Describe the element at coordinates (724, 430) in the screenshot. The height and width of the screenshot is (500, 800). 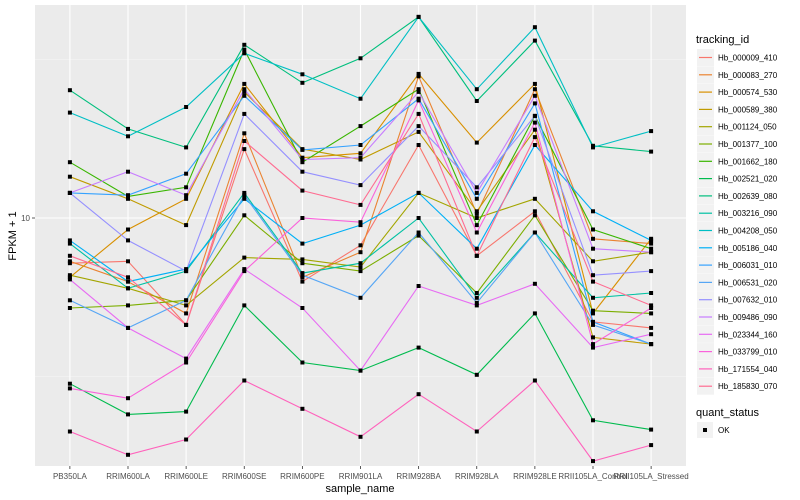
I see `legend-label-ok: OK` at that location.